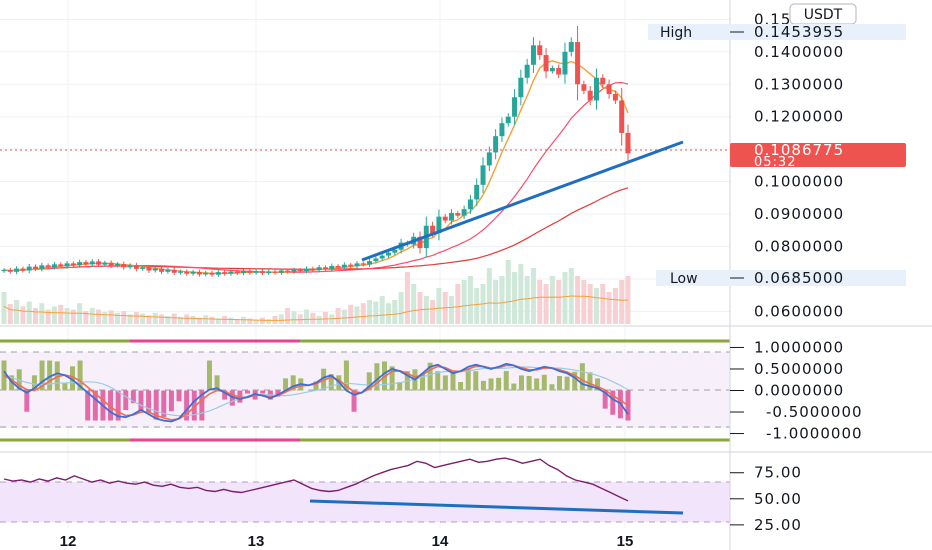 The height and width of the screenshot is (550, 932). Describe the element at coordinates (684, 279) in the screenshot. I see `low-label: Low` at that location.